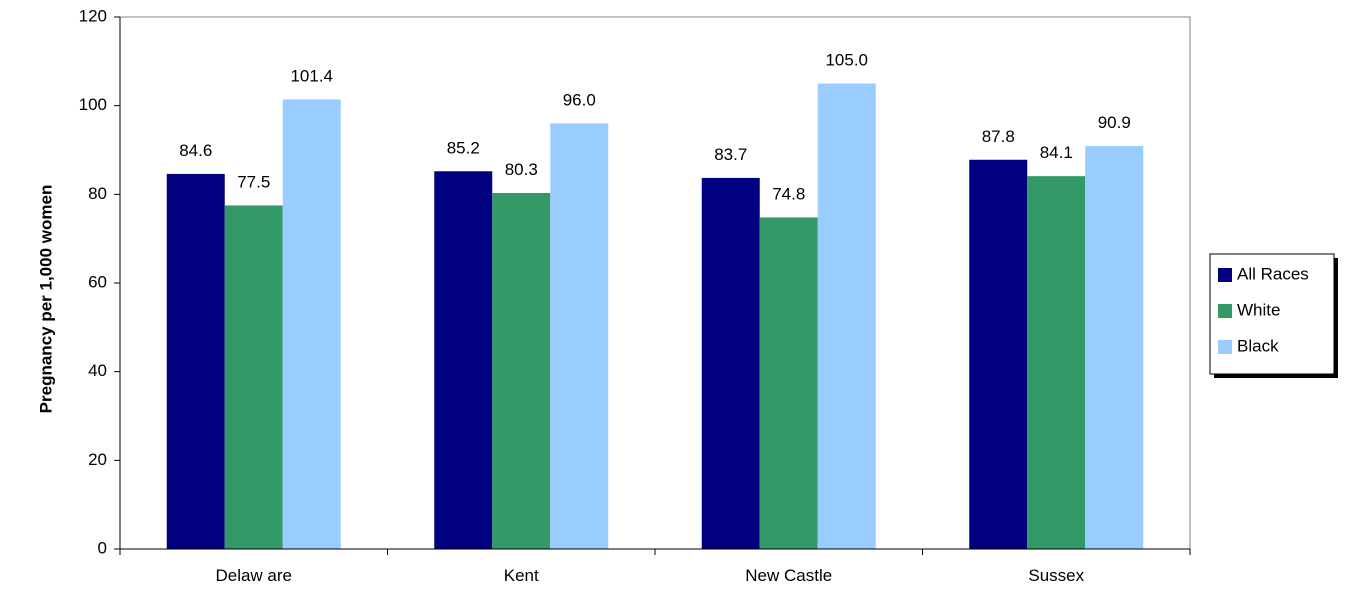  What do you see at coordinates (730, 154) in the screenshot?
I see `data-label: 83.7` at bounding box center [730, 154].